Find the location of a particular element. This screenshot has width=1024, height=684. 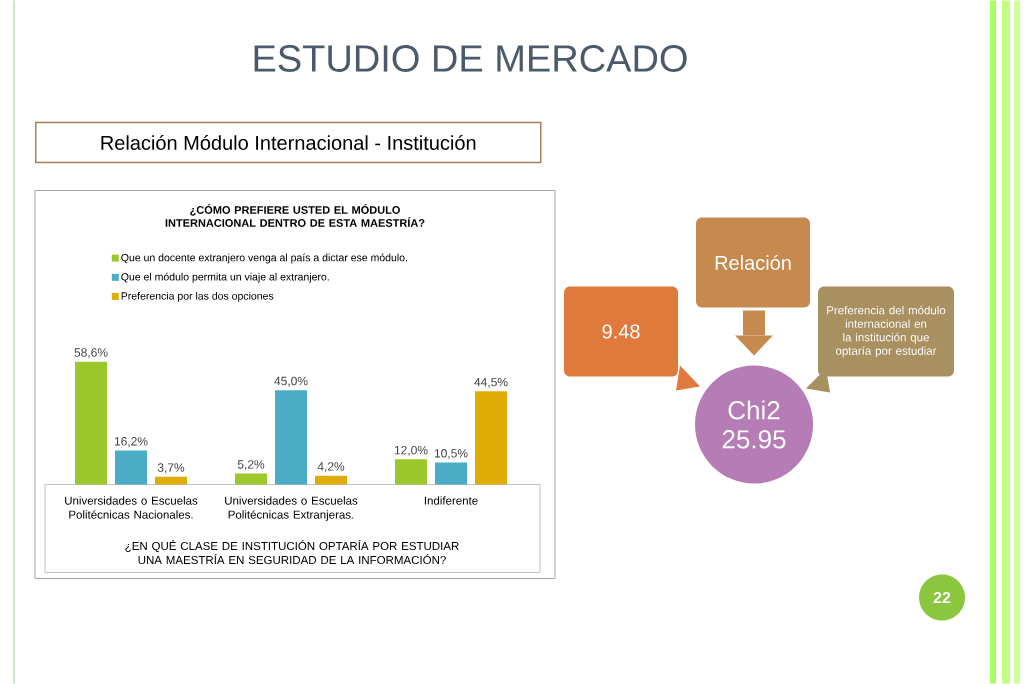

text: ESTUDIO DE MERCADO is located at coordinates (470, 58).